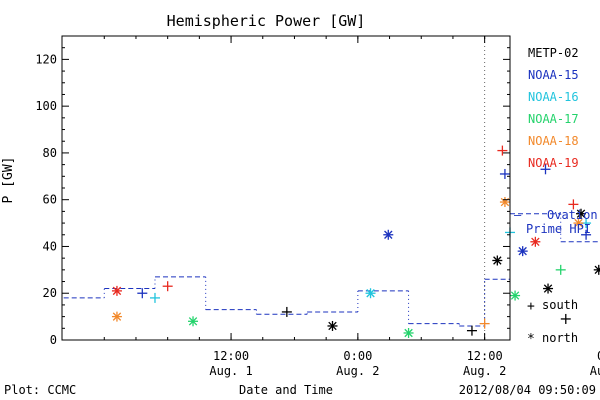 Image resolution: width=600 pixels, height=400 pixels. Describe the element at coordinates (553, 141) in the screenshot. I see `legend-entry: NOAA-18` at that location.